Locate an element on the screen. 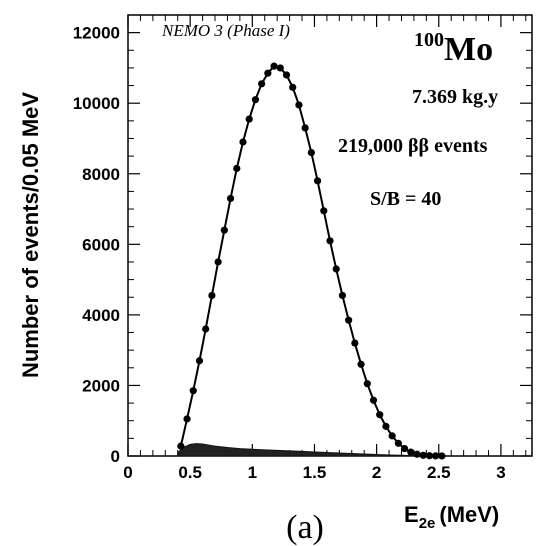 The width and height of the screenshot is (537, 546). x-tick-label: 1 is located at coordinates (252, 472).